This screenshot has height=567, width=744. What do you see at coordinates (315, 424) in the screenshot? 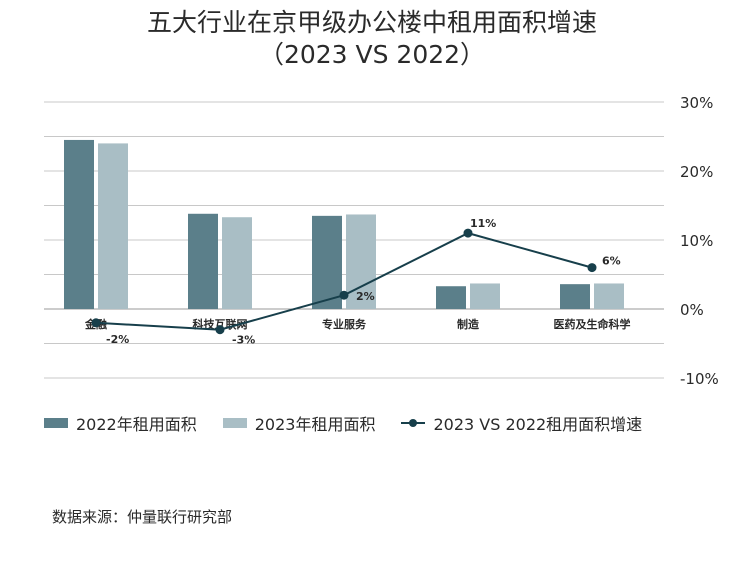
I see `legend-label-2023: 2023年租用面积` at bounding box center [315, 424].